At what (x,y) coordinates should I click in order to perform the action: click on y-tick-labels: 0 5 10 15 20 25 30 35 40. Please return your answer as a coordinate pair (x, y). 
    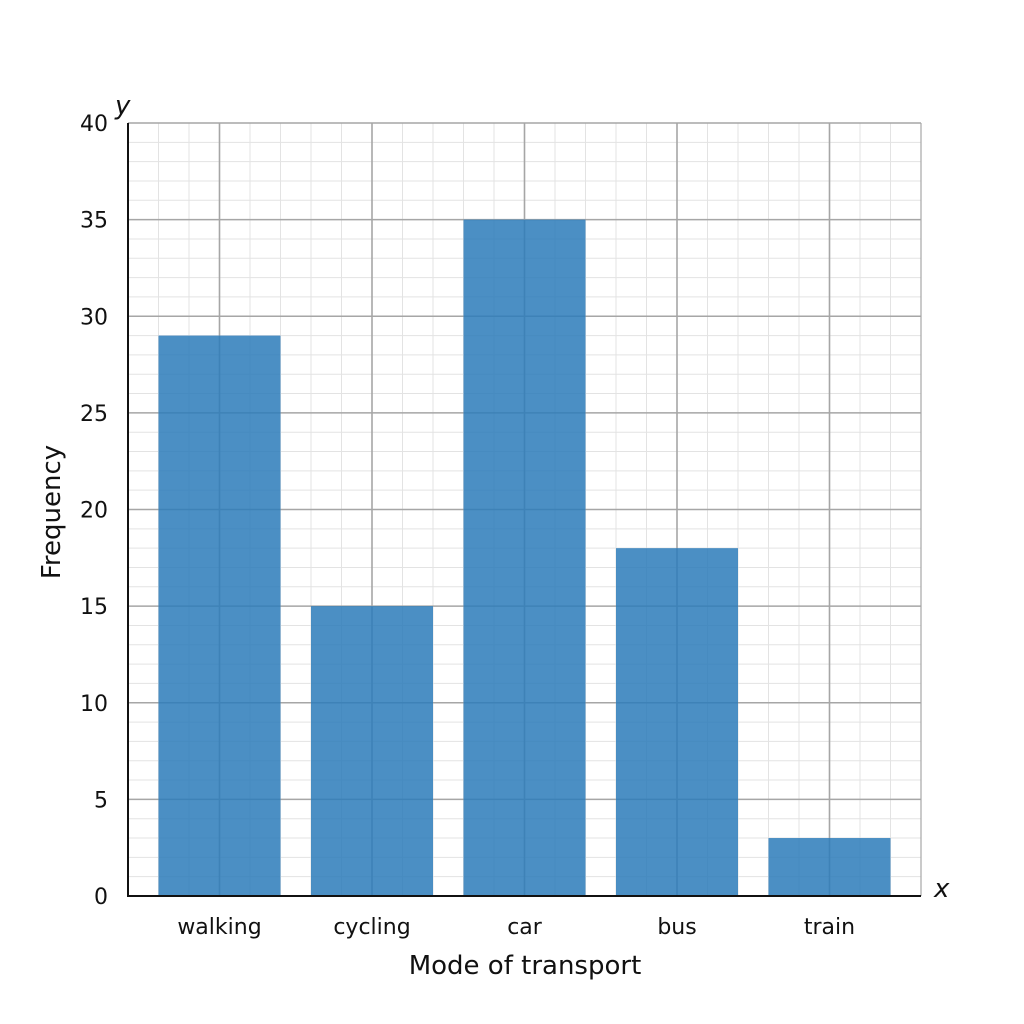
    Looking at the image, I should click on (94, 511).